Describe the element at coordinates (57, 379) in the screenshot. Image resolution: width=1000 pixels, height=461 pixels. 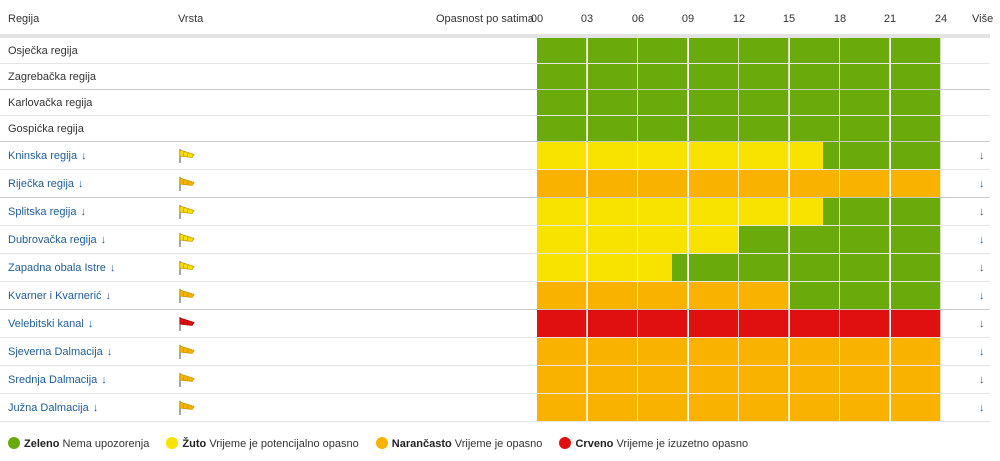
I see `region-name: Srednja Dalmacija ↓` at that location.